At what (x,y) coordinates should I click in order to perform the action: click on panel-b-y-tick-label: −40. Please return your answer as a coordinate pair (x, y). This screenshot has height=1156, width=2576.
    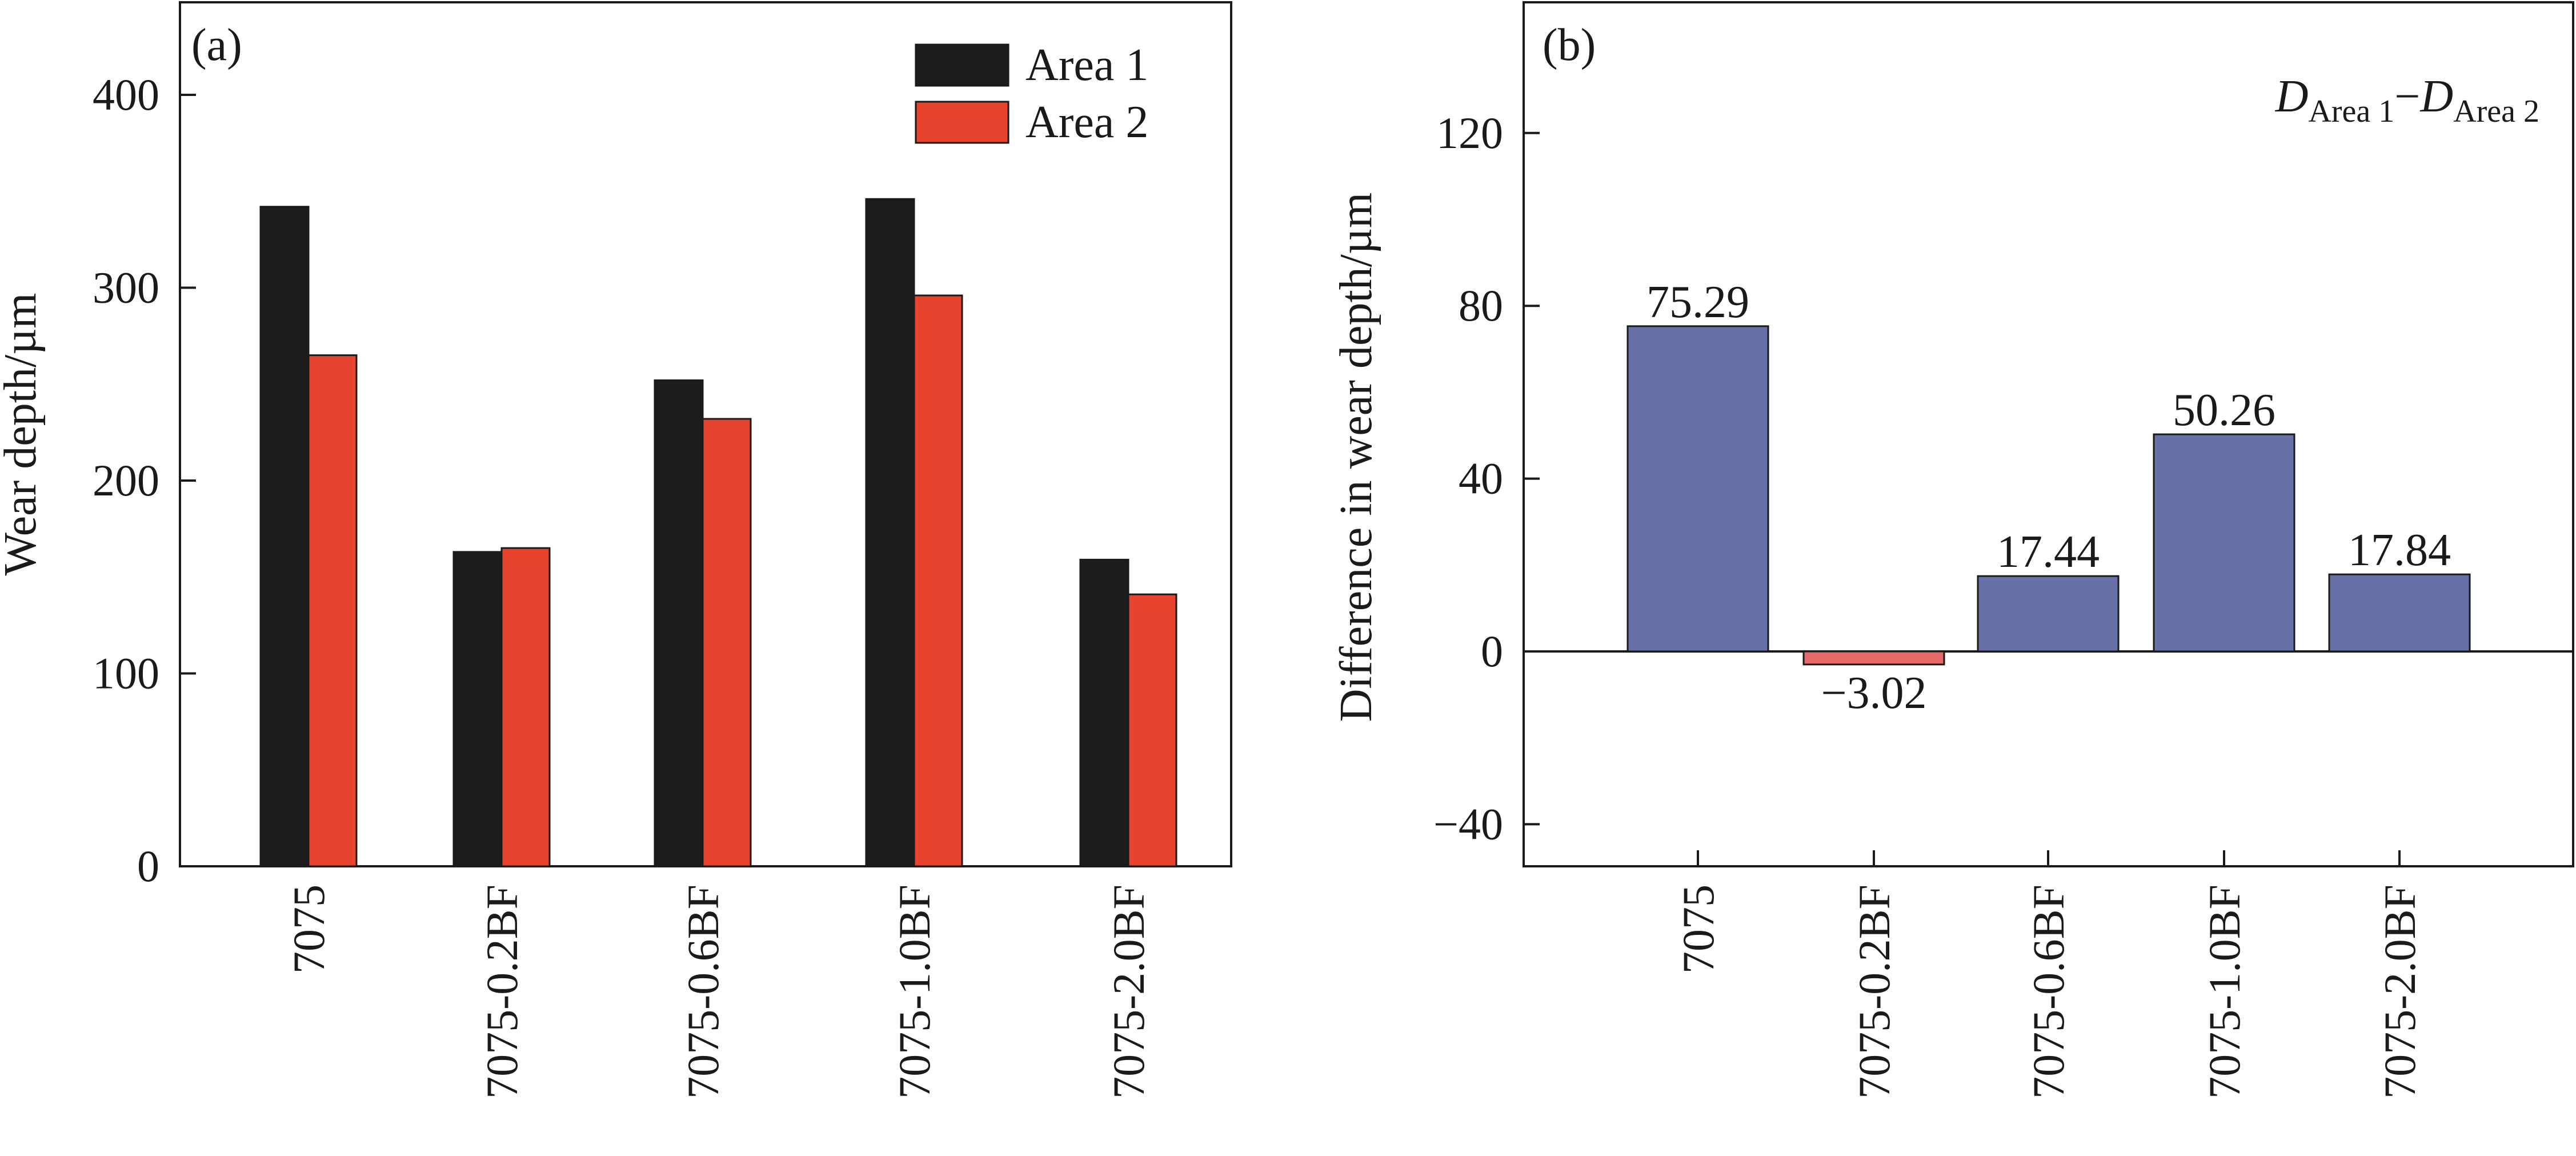
    Looking at the image, I should click on (1468, 824).